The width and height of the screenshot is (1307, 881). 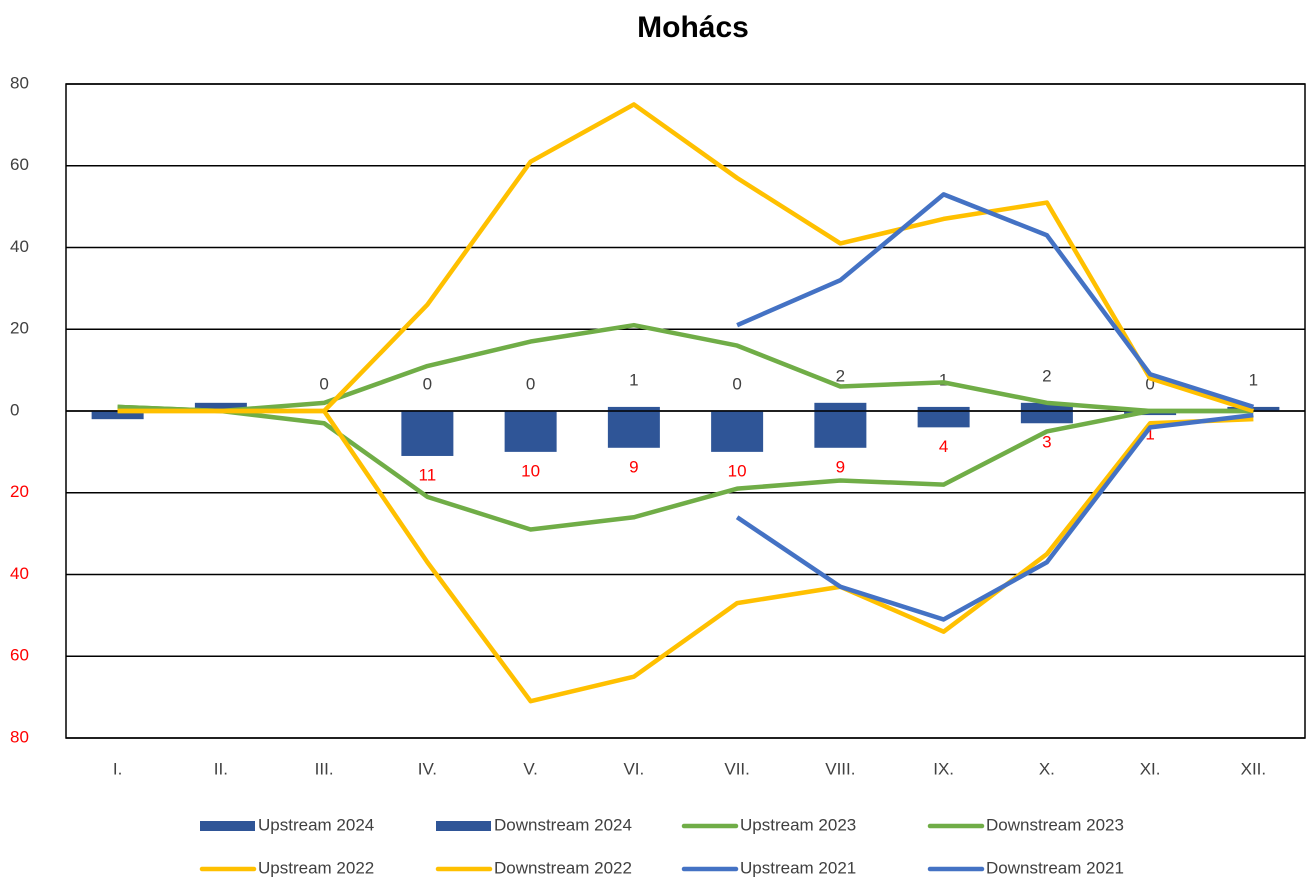 I want to click on x-tick-label: VII., so click(x=737, y=768).